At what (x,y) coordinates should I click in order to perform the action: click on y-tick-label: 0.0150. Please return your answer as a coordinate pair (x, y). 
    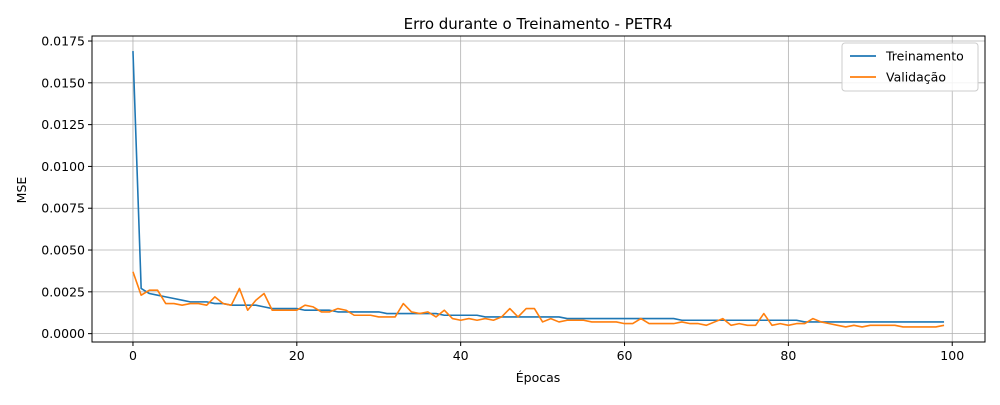
    Looking at the image, I should click on (63, 82).